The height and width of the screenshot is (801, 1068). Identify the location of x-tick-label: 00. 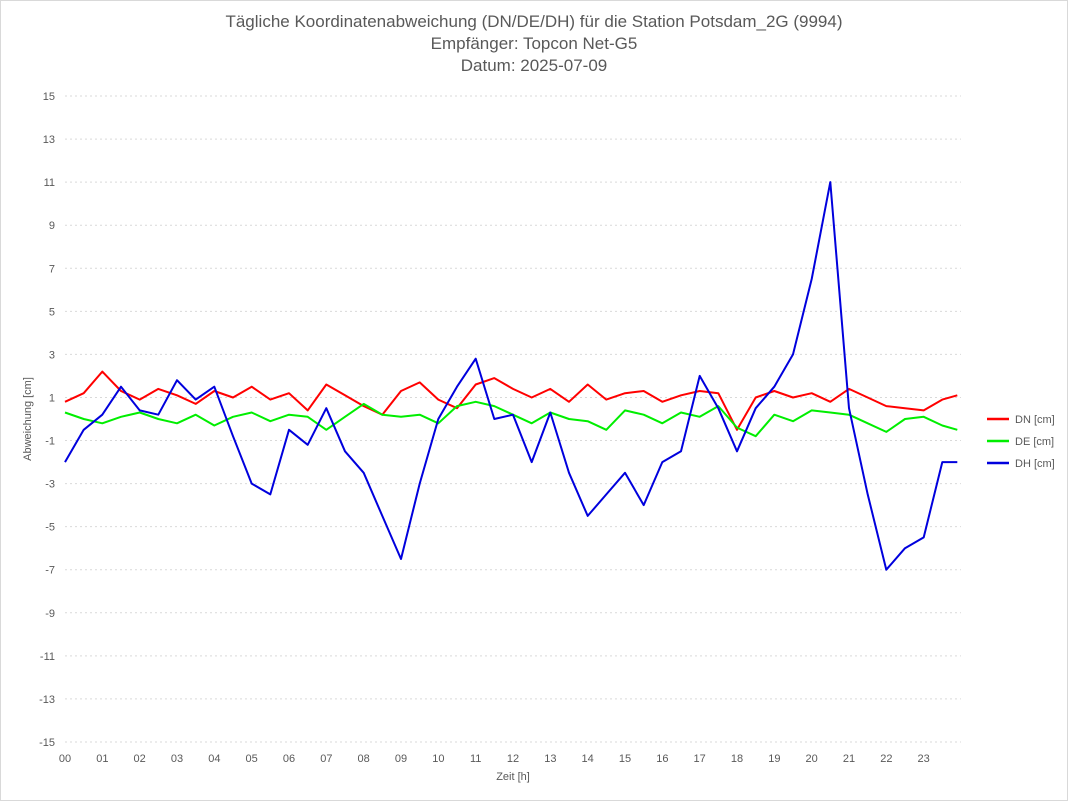
(65, 759).